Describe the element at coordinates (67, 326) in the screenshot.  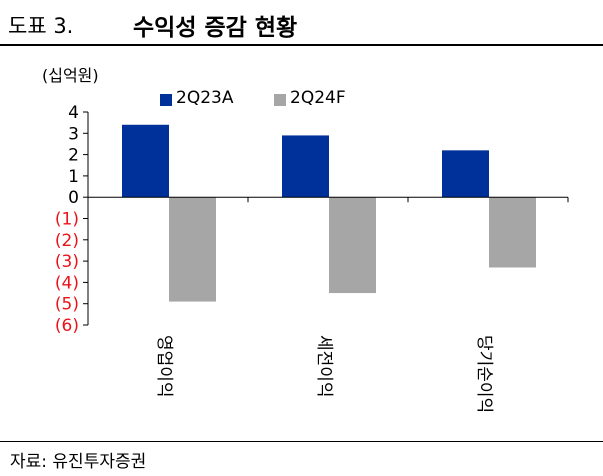
I see `y-tick-label: (6)` at that location.